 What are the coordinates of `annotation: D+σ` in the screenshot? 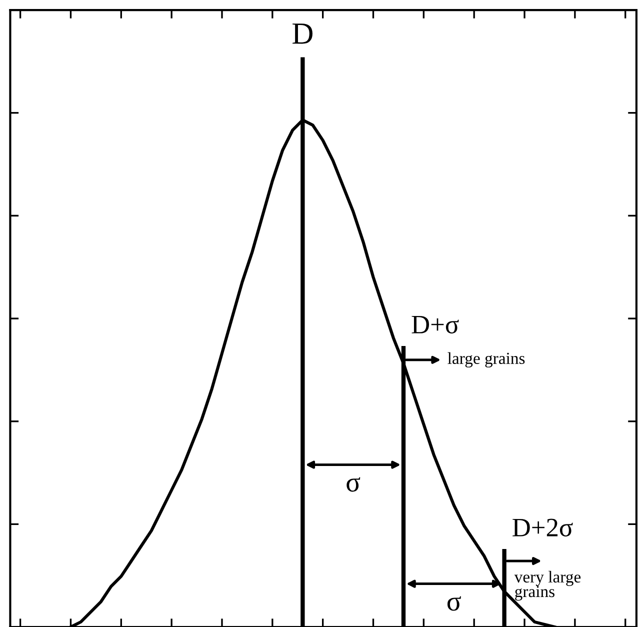 It's located at (435, 325).